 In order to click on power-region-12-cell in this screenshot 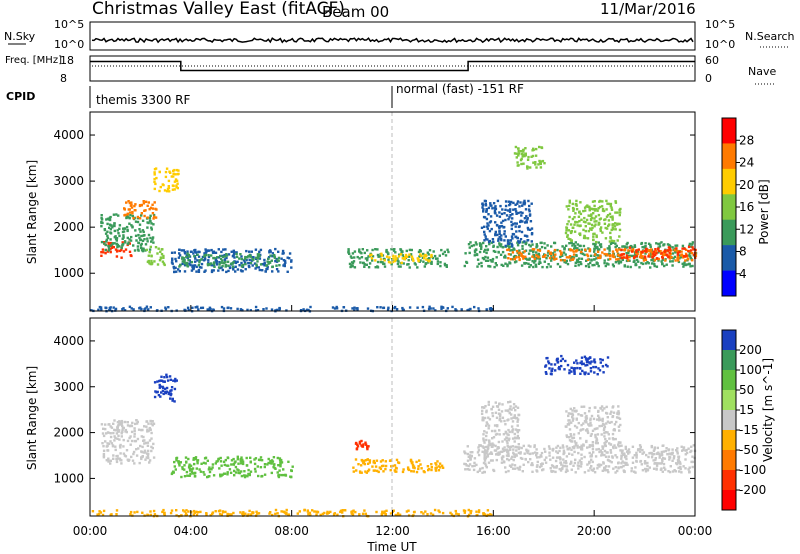, I will do `click(490, 205)`.